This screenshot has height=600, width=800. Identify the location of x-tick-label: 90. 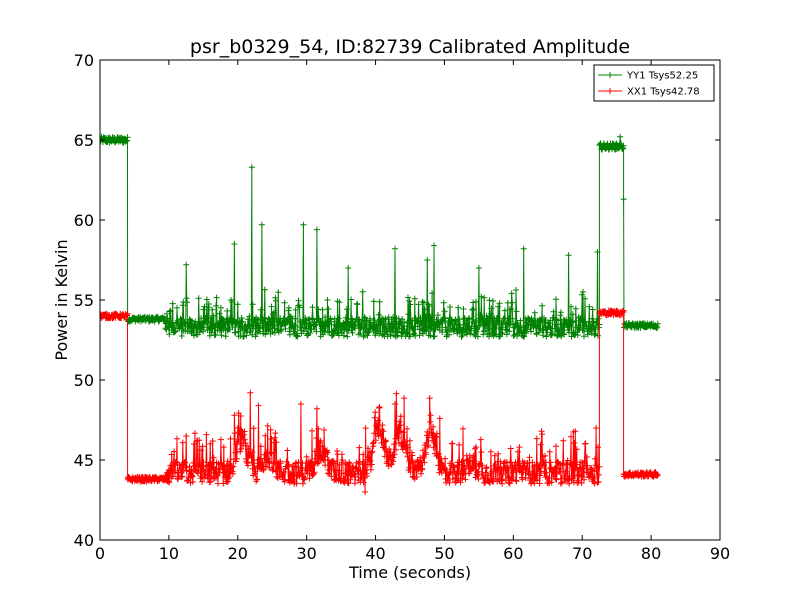
(720, 553).